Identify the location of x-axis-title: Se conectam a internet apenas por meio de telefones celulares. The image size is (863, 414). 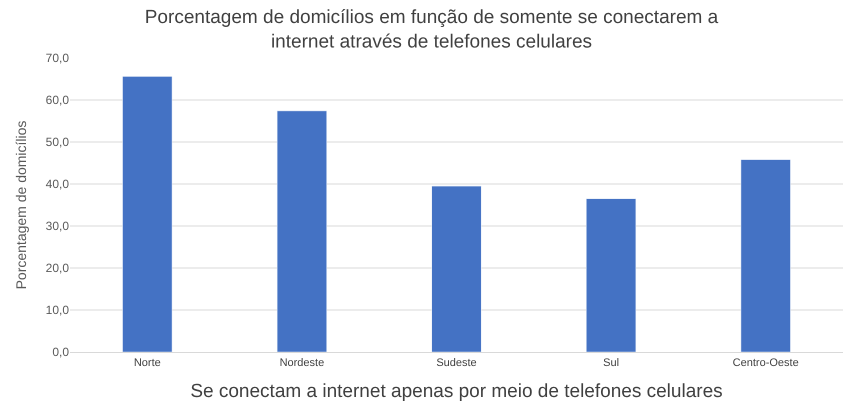
(456, 391).